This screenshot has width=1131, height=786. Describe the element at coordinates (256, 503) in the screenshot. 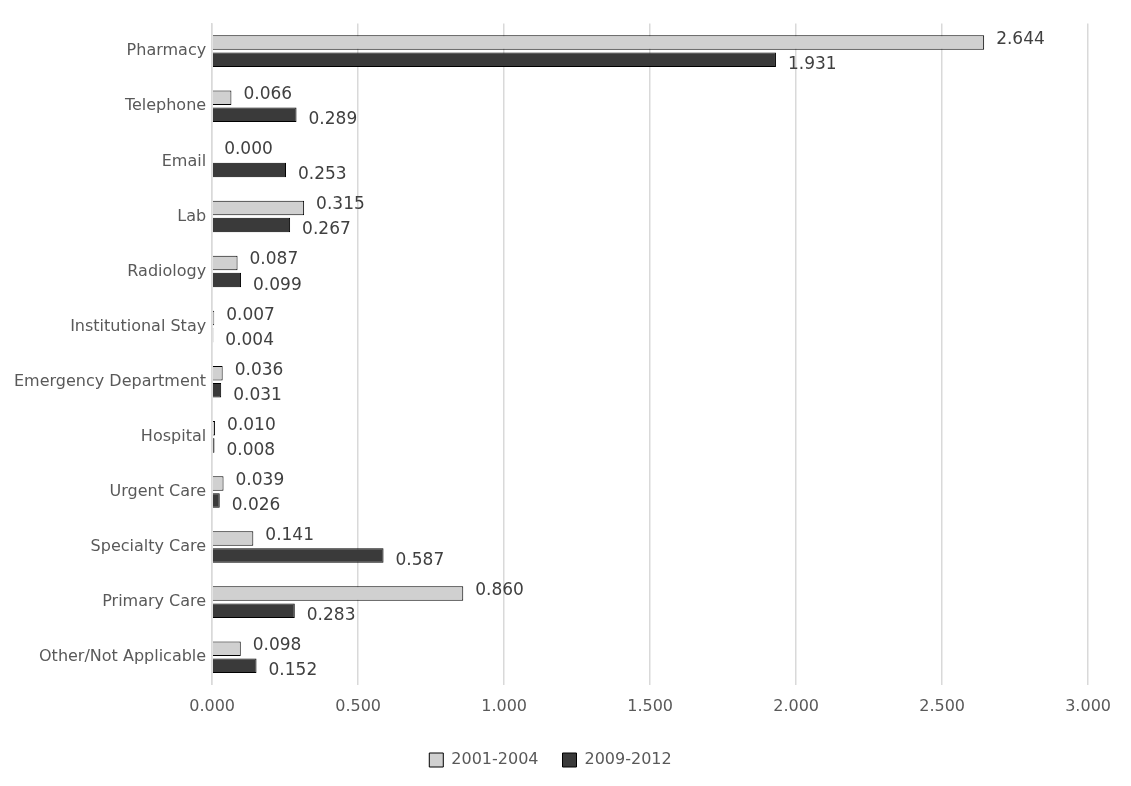

I see `data-label: 0.026` at that location.